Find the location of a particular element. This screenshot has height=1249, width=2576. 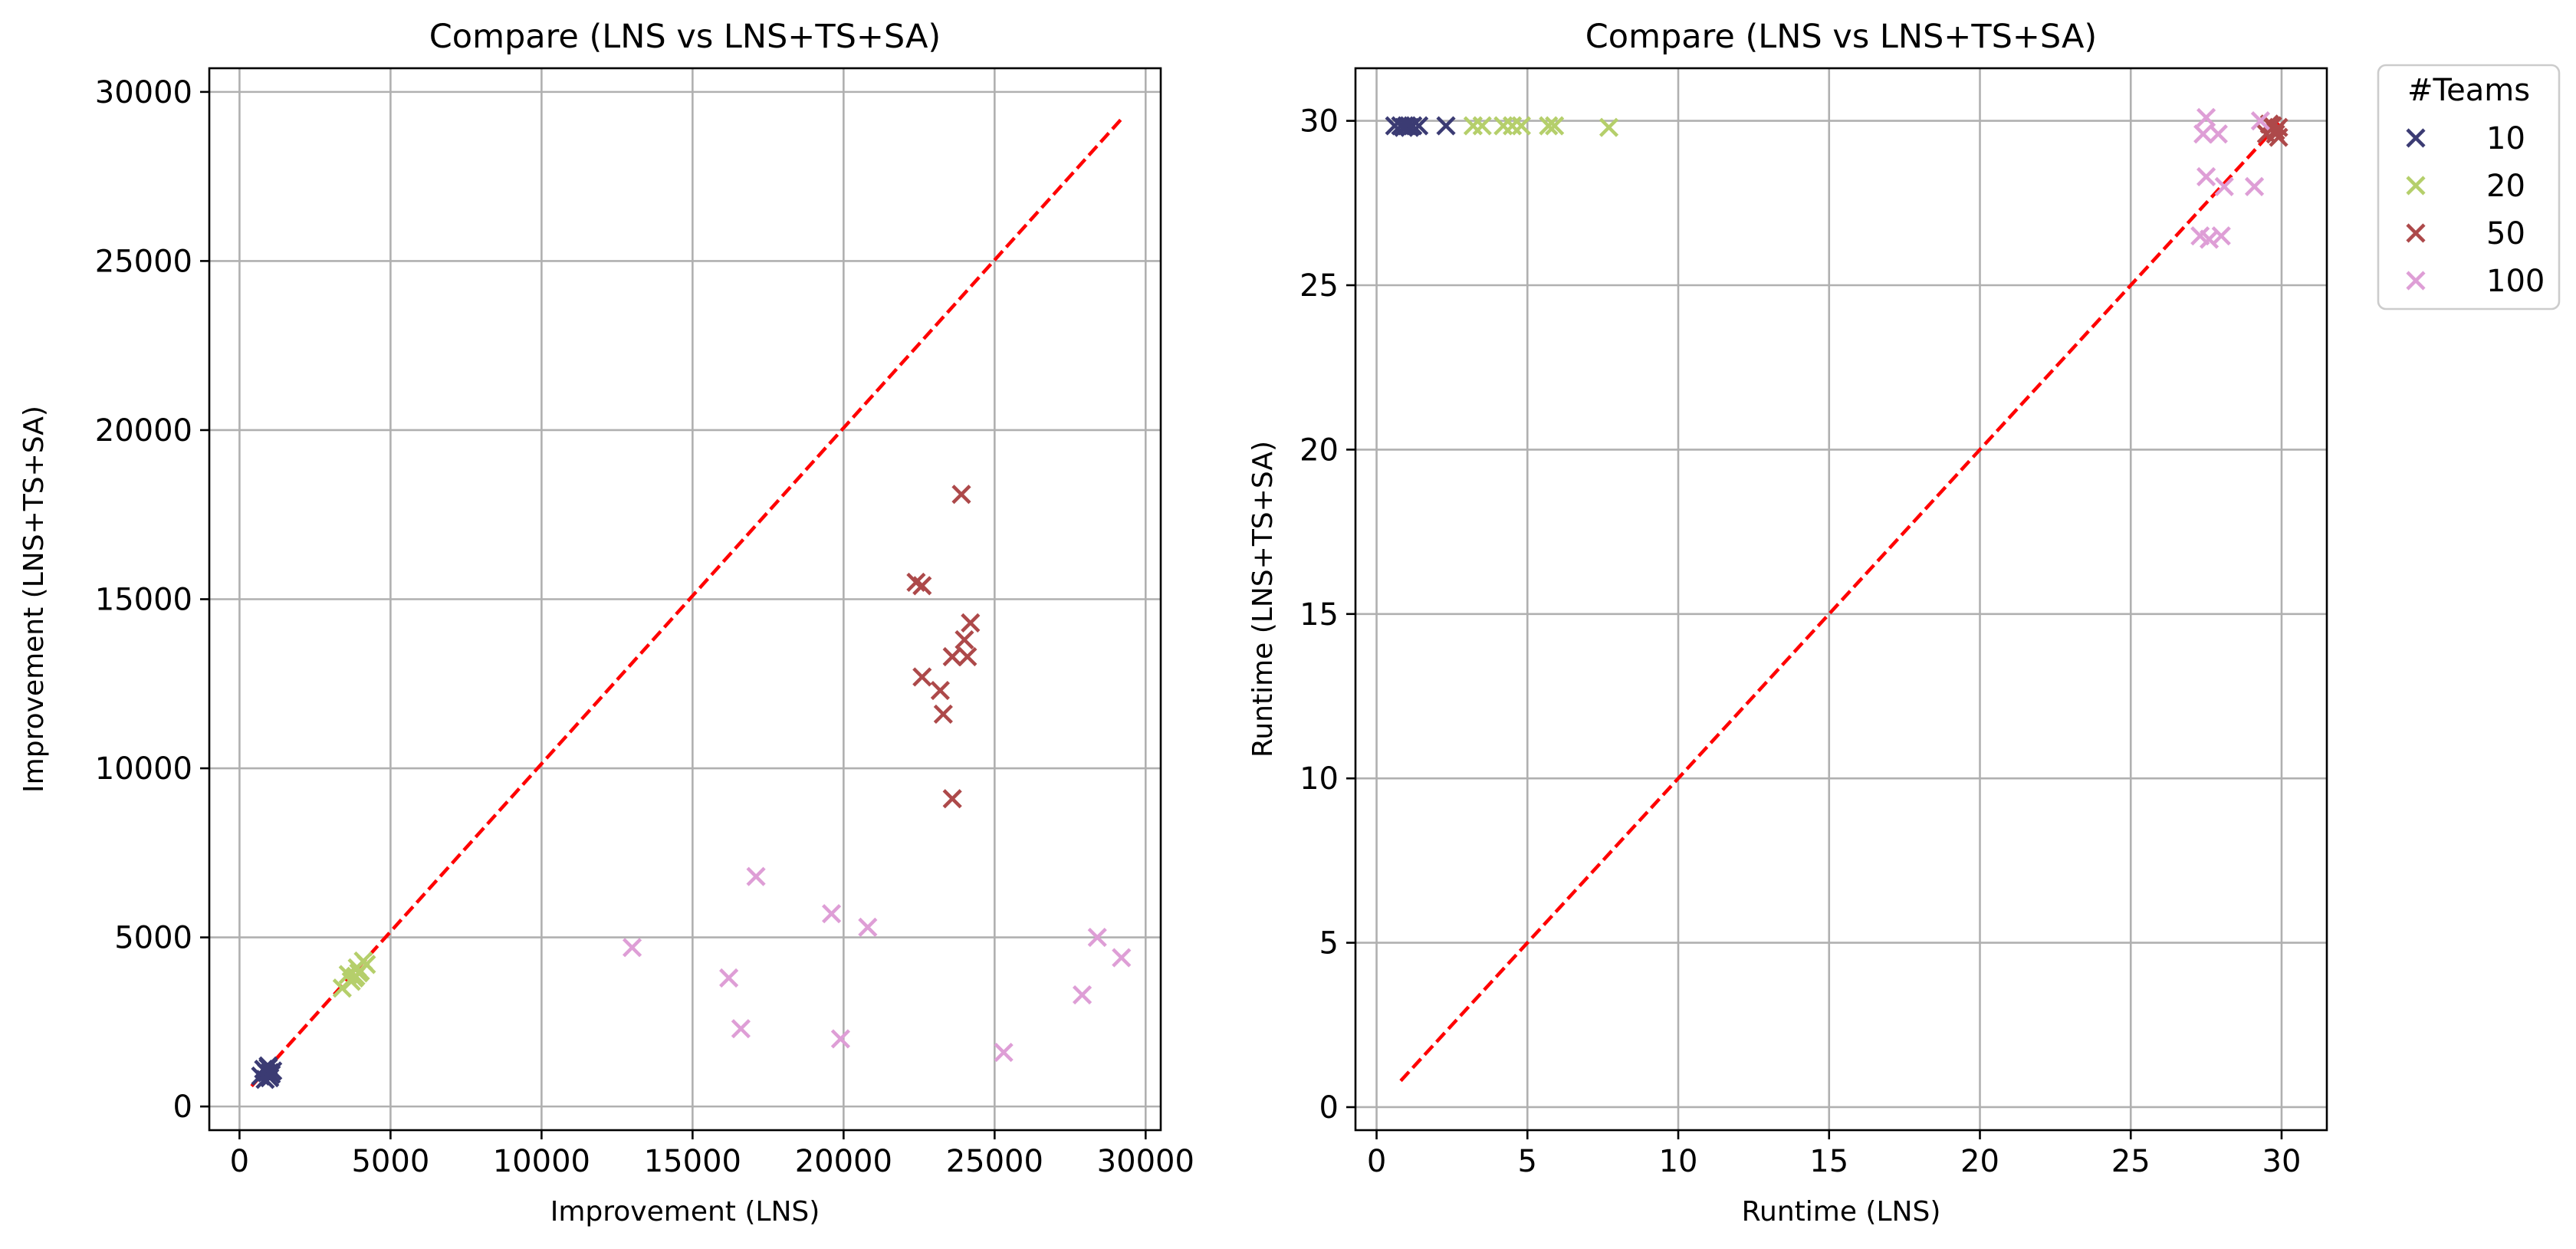

y-tick-label: 20 is located at coordinates (1320, 450).